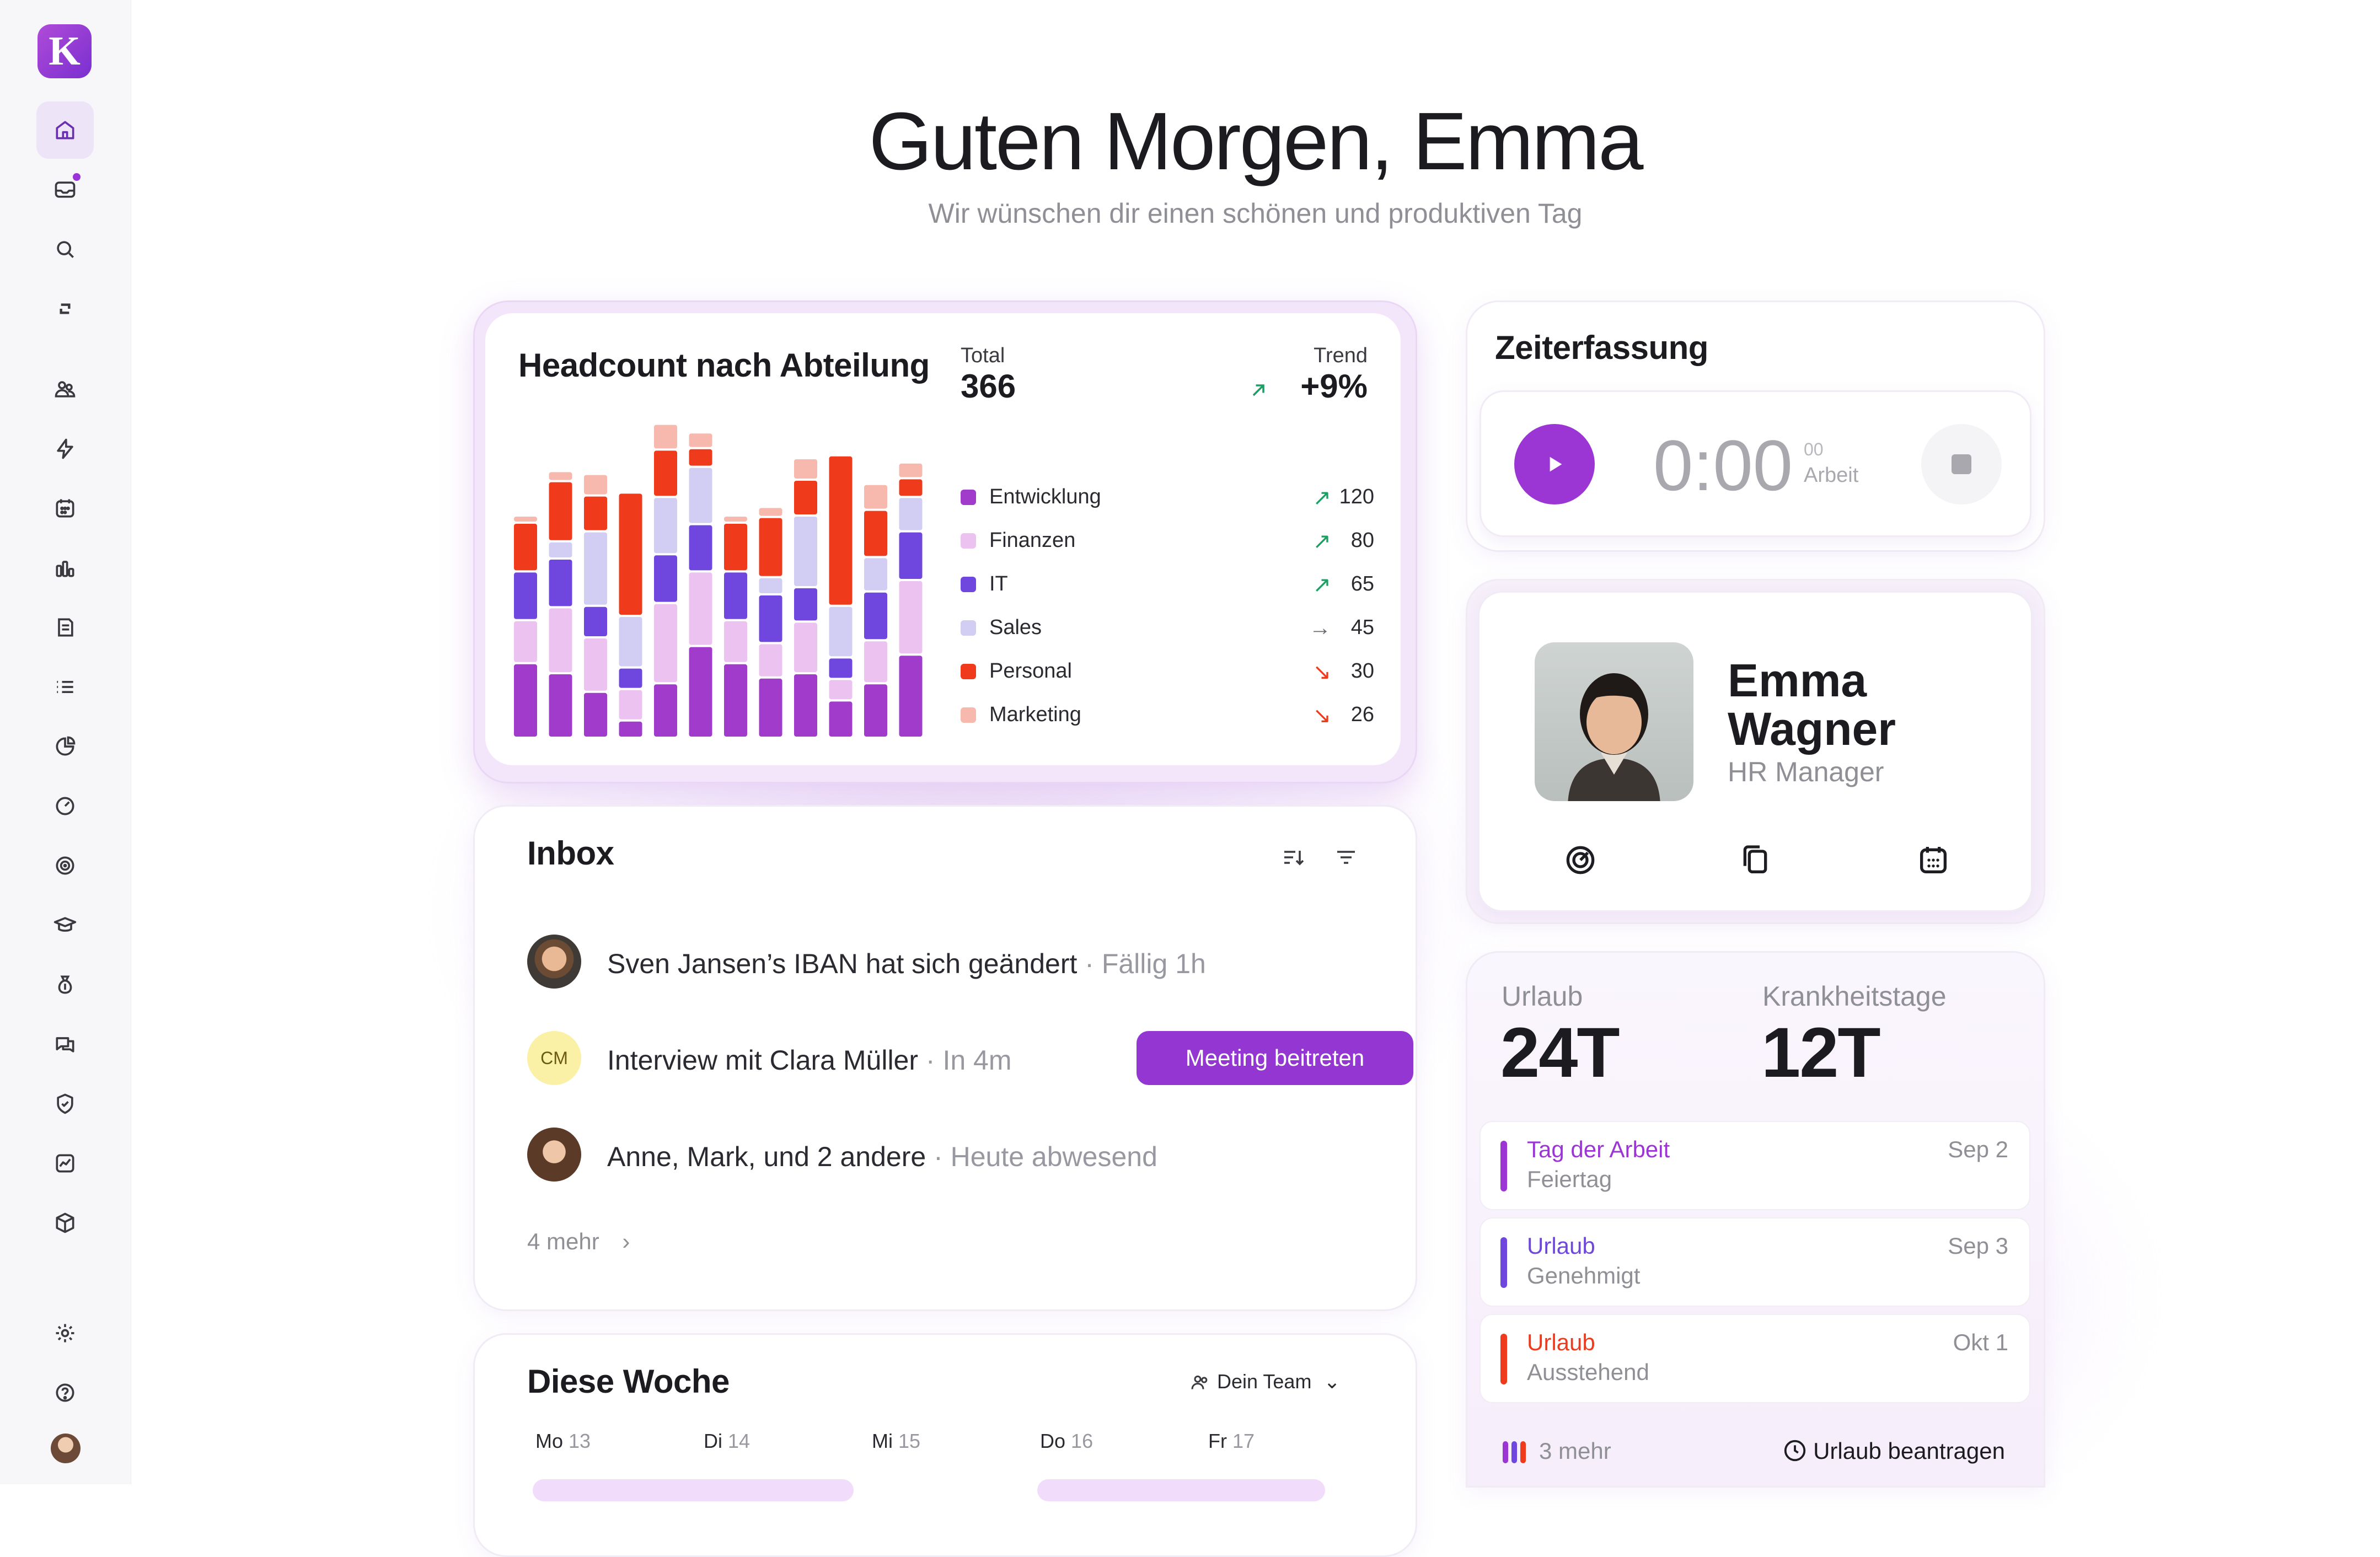  Describe the element at coordinates (1167, 542) in the screenshot. I see `legend-item: Finanzen ↗ 80` at that location.